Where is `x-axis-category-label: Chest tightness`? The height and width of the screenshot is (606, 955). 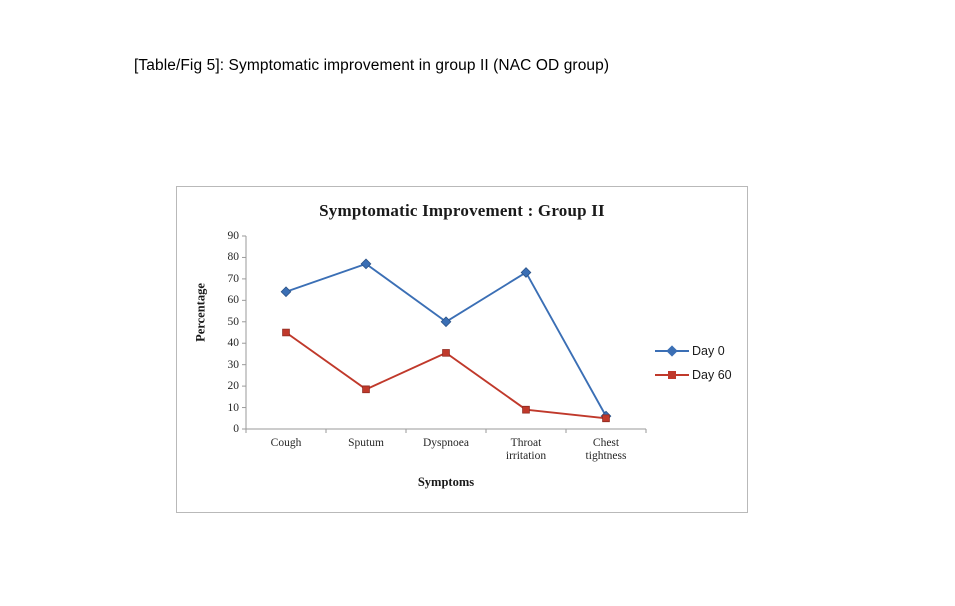
x-axis-category-label: Chest tightness is located at coordinates (606, 450).